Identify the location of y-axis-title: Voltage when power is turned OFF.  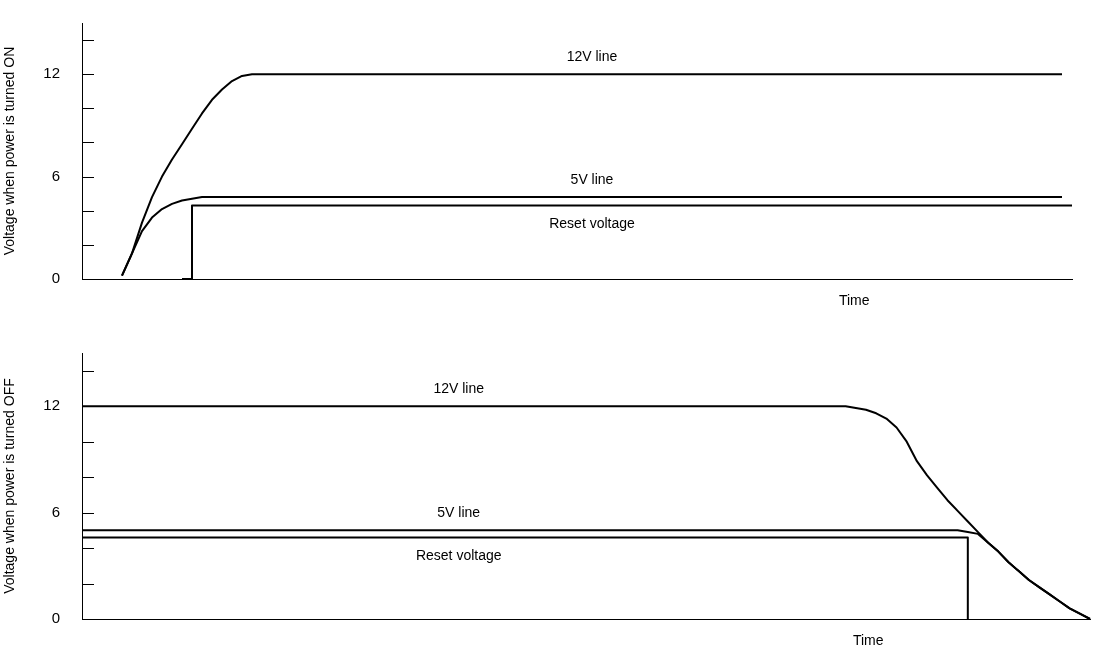
(9, 486).